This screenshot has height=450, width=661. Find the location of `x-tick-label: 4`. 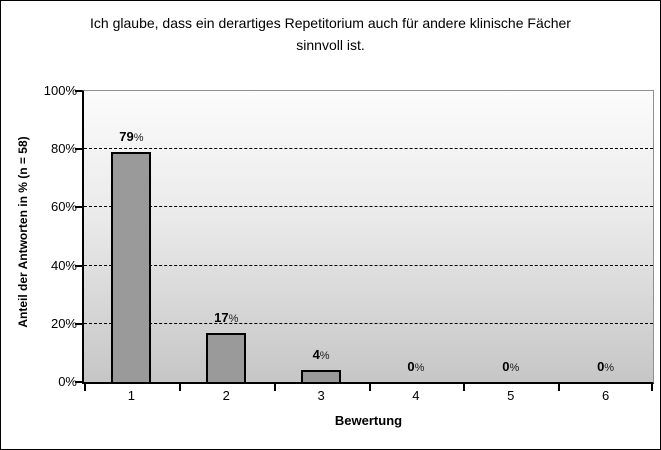

x-tick-label: 4 is located at coordinates (416, 395).